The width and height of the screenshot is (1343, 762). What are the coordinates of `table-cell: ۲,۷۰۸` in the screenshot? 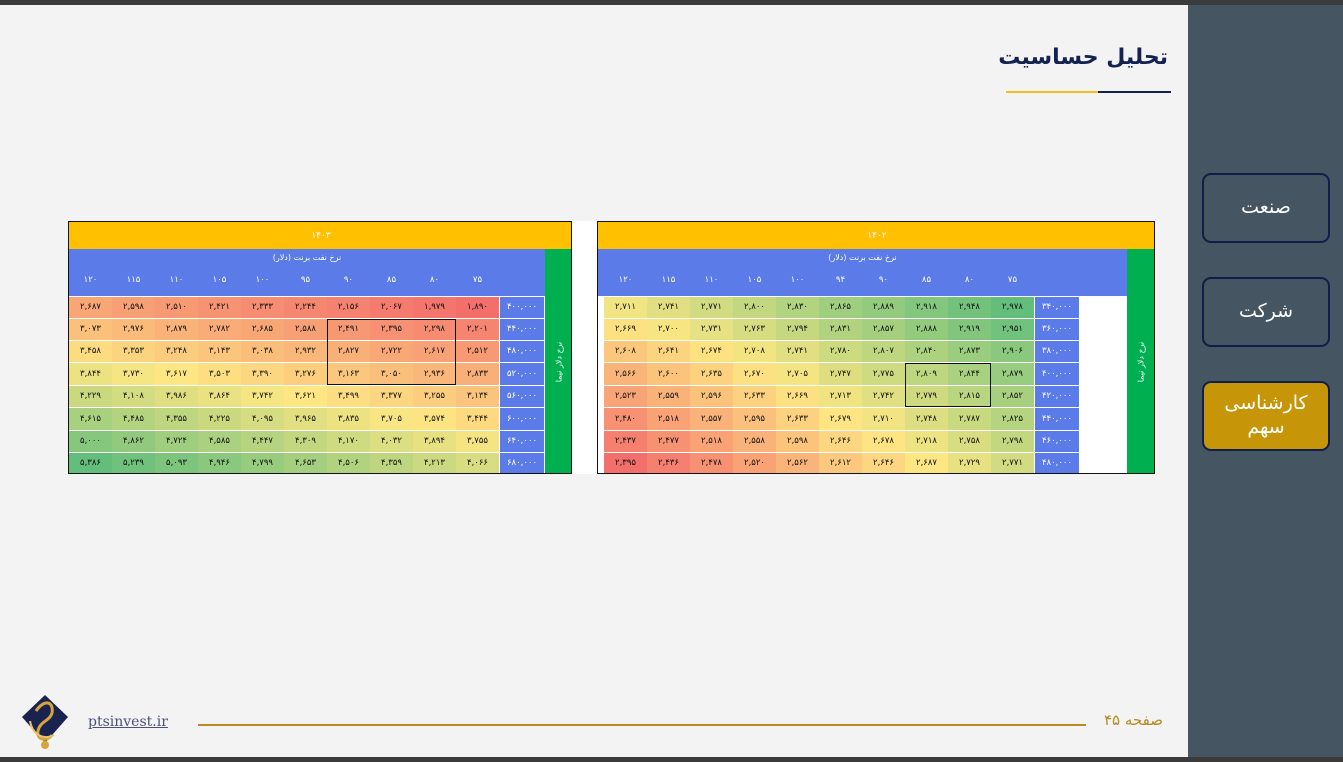 It's located at (754, 351).